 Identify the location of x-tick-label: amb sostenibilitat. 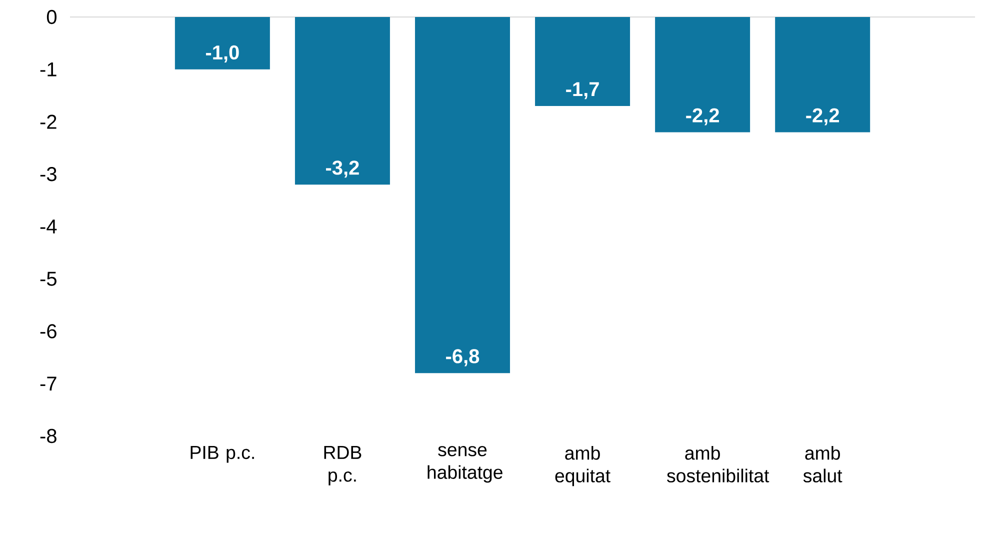
(718, 464).